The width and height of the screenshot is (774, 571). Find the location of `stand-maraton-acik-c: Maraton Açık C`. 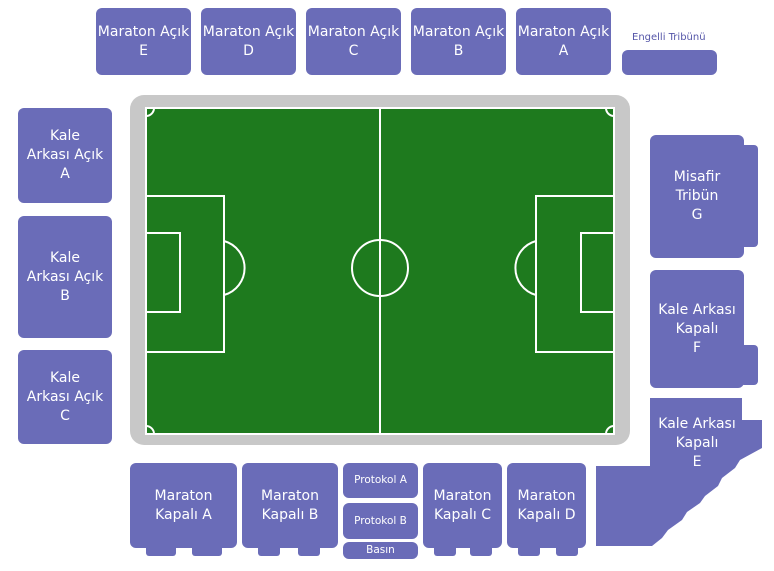

stand-maraton-acik-c: Maraton Açık C is located at coordinates (353, 41).